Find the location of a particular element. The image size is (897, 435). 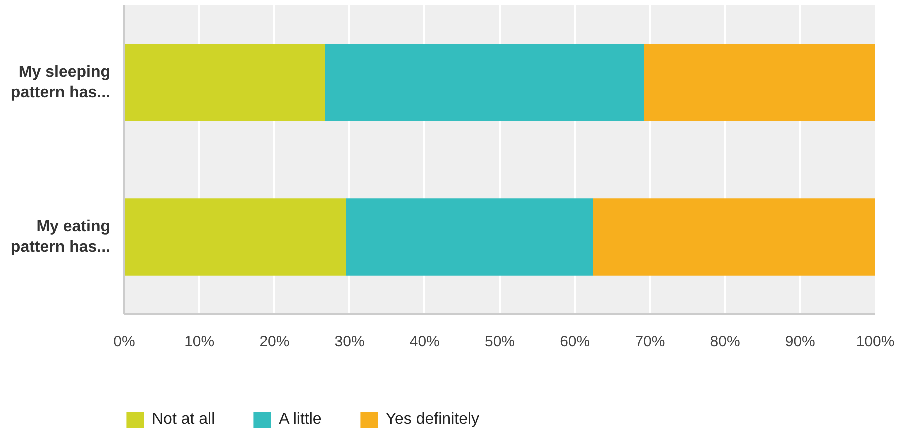

x-tick-label: 90% is located at coordinates (800, 342).